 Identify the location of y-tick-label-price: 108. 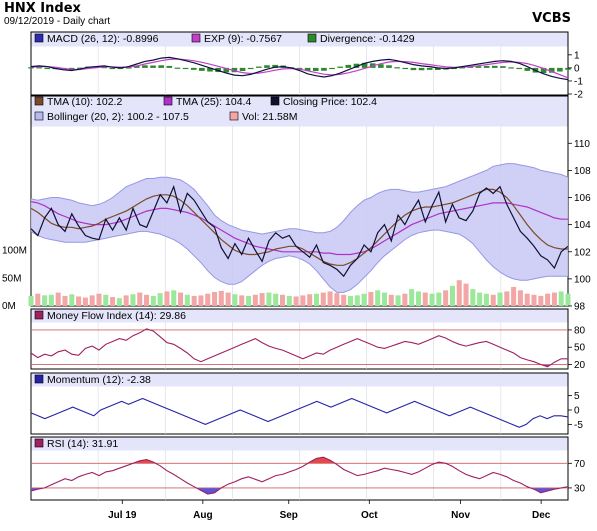
(582, 171).